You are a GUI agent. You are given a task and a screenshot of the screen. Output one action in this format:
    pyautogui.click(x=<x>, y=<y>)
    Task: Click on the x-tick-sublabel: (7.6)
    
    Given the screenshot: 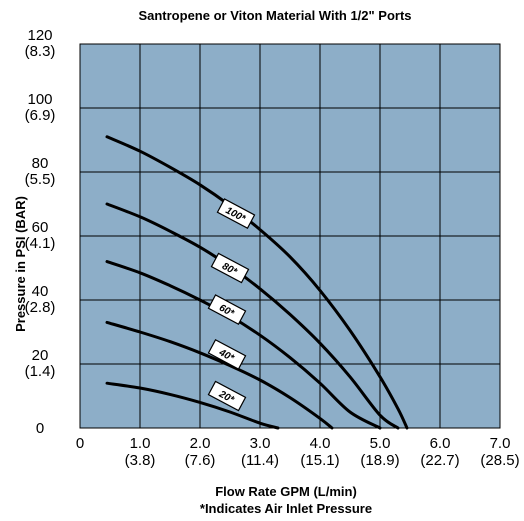 What is the action you would take?
    pyautogui.click(x=200, y=460)
    